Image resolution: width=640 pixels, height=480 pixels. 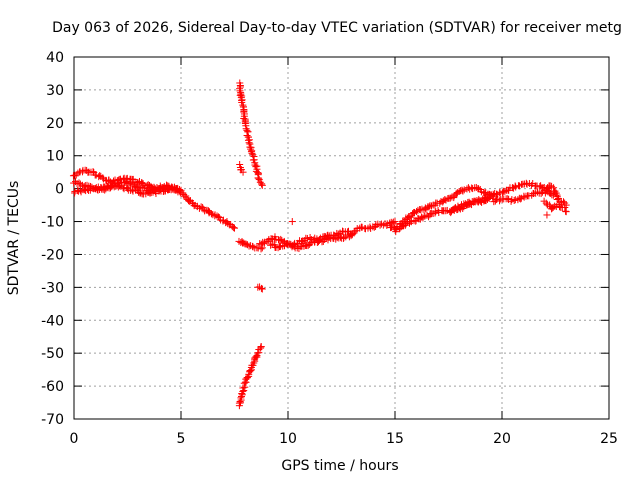 I want to click on x-axis-label: GPS time / hours, so click(x=339, y=466).